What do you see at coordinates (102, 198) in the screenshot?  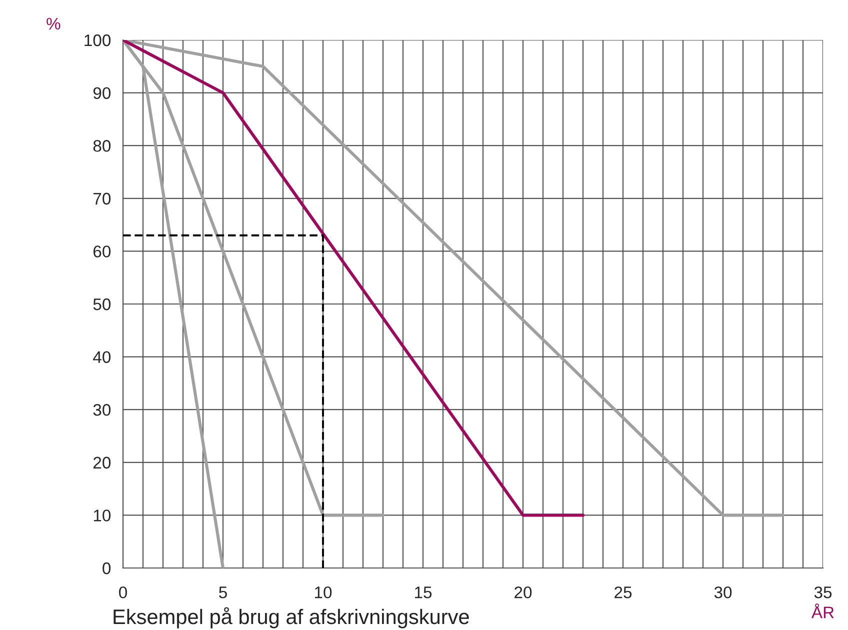 I see `y-tick-label: 70` at bounding box center [102, 198].